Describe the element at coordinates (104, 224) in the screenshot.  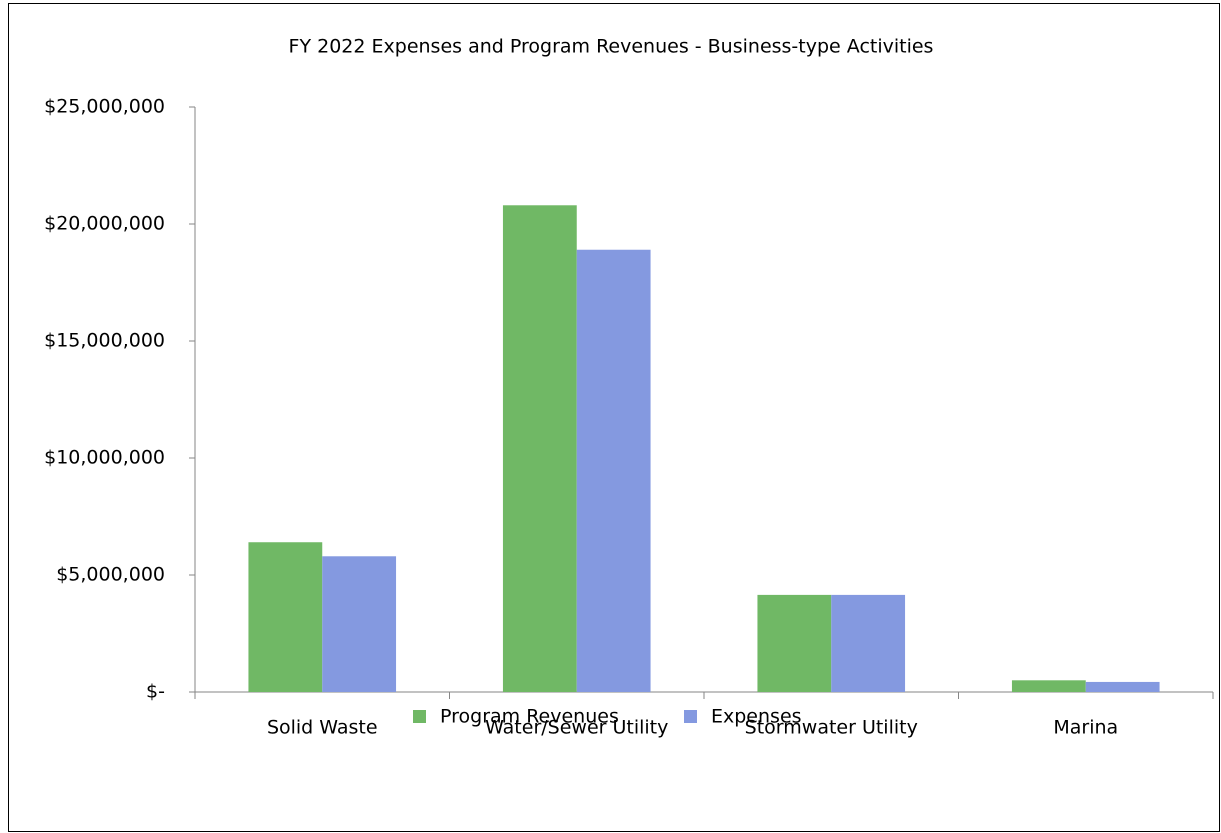
I see `y-tick-label: $20,000,000` at that location.